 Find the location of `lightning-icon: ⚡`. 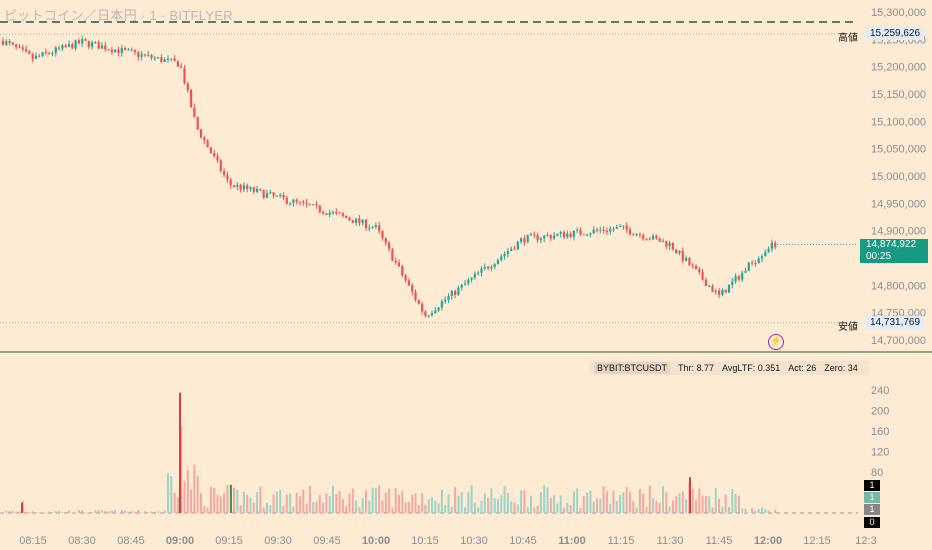

lightning-icon: ⚡ is located at coordinates (776, 342).